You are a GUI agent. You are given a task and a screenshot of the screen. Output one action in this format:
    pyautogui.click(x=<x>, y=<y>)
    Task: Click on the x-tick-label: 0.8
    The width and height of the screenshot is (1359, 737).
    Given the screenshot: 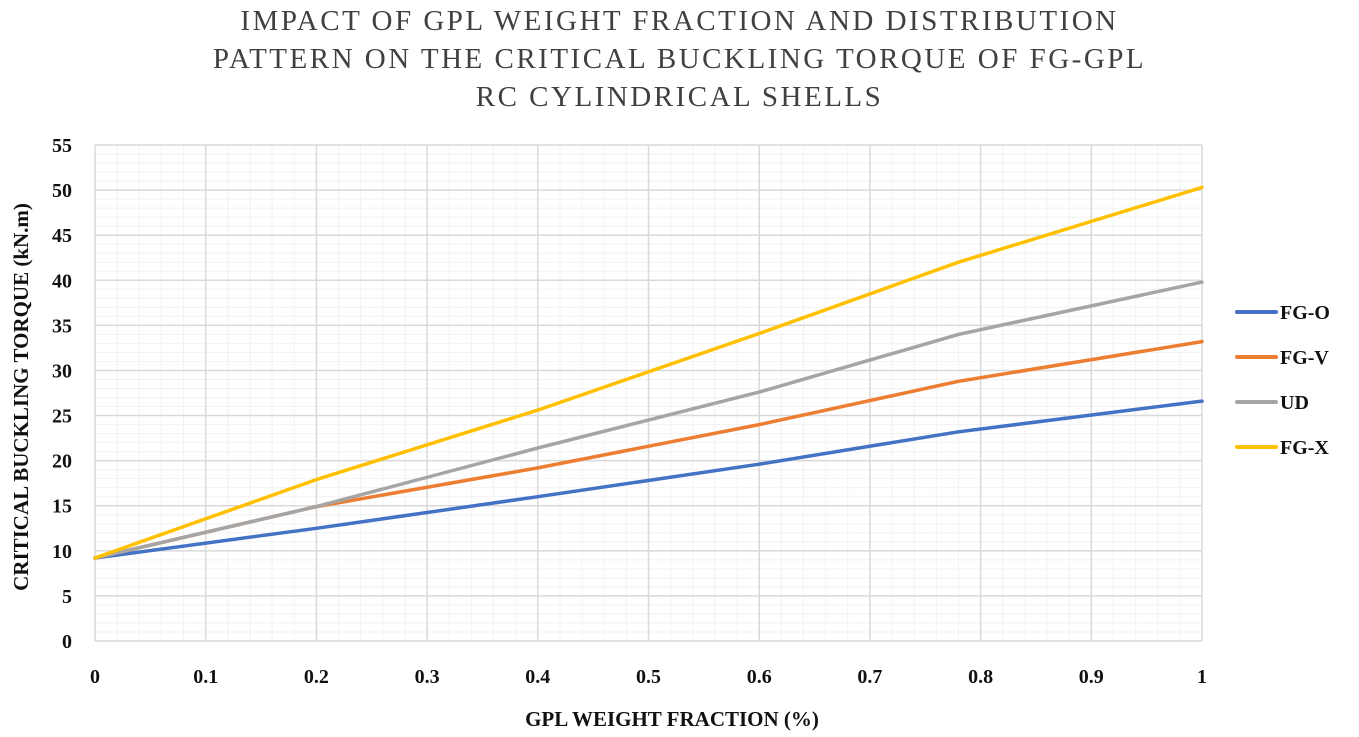 What is the action you would take?
    pyautogui.click(x=980, y=677)
    